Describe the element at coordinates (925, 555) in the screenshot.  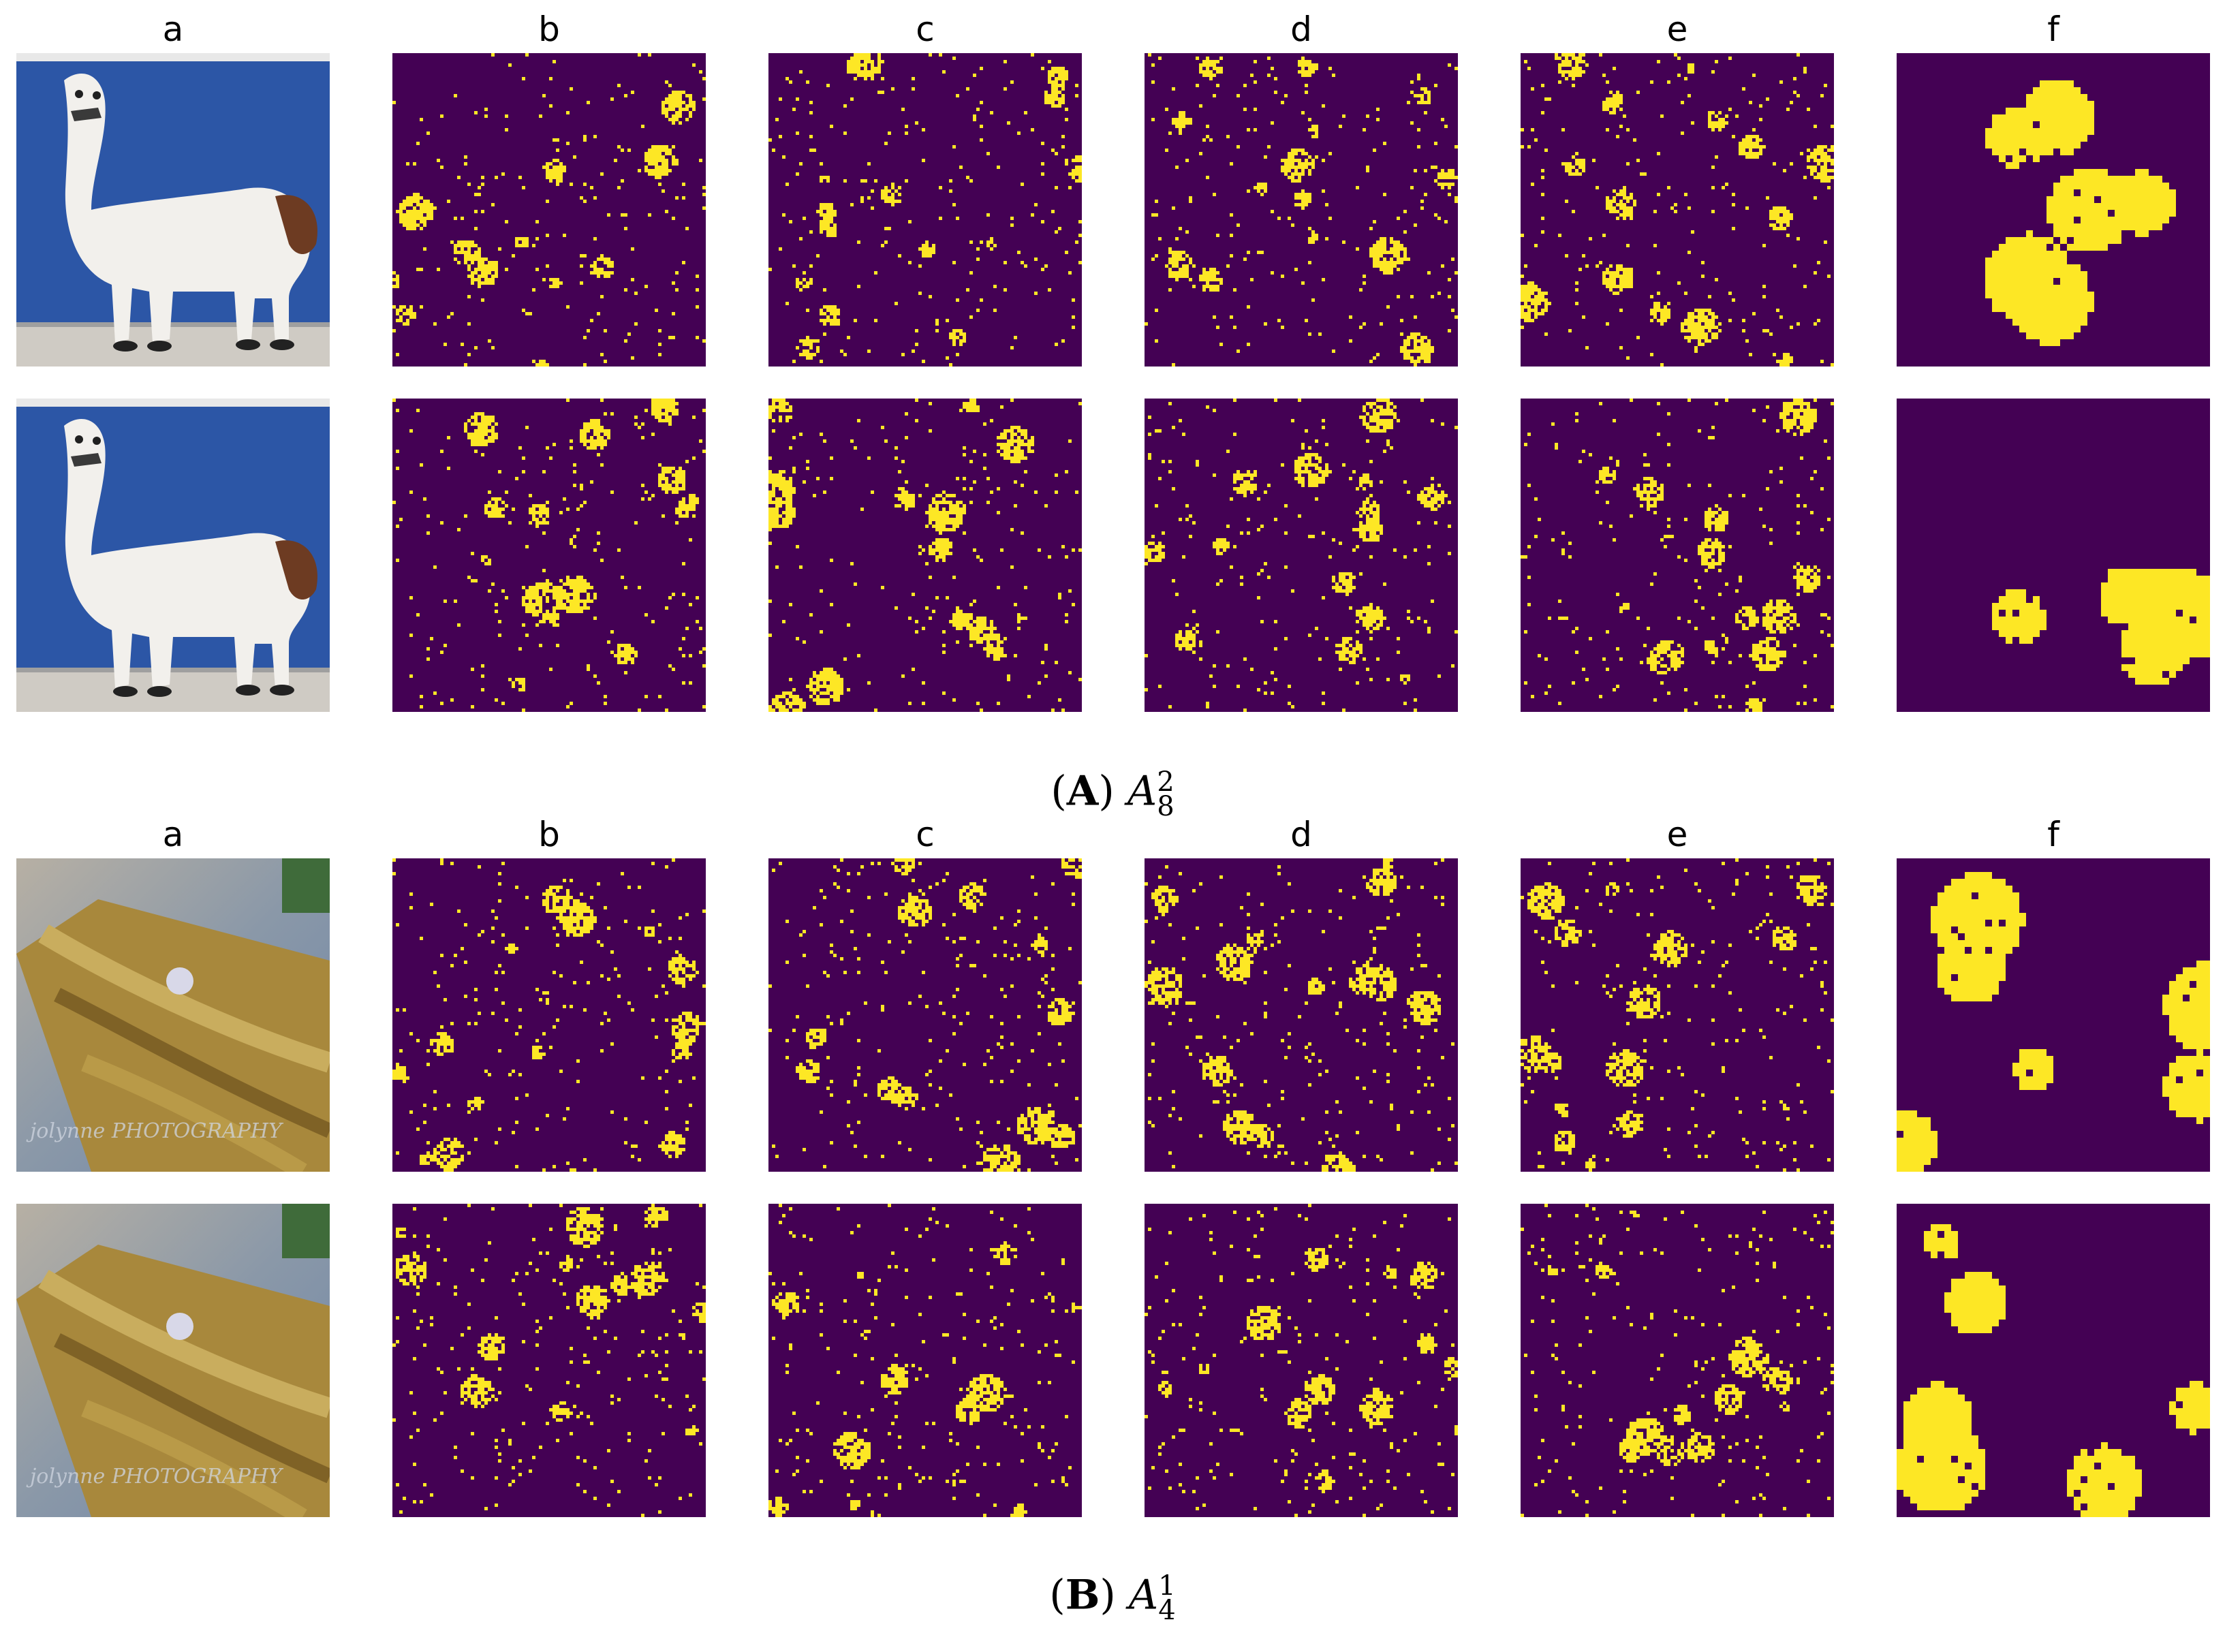
I see `saliency-map-c-row2` at that location.